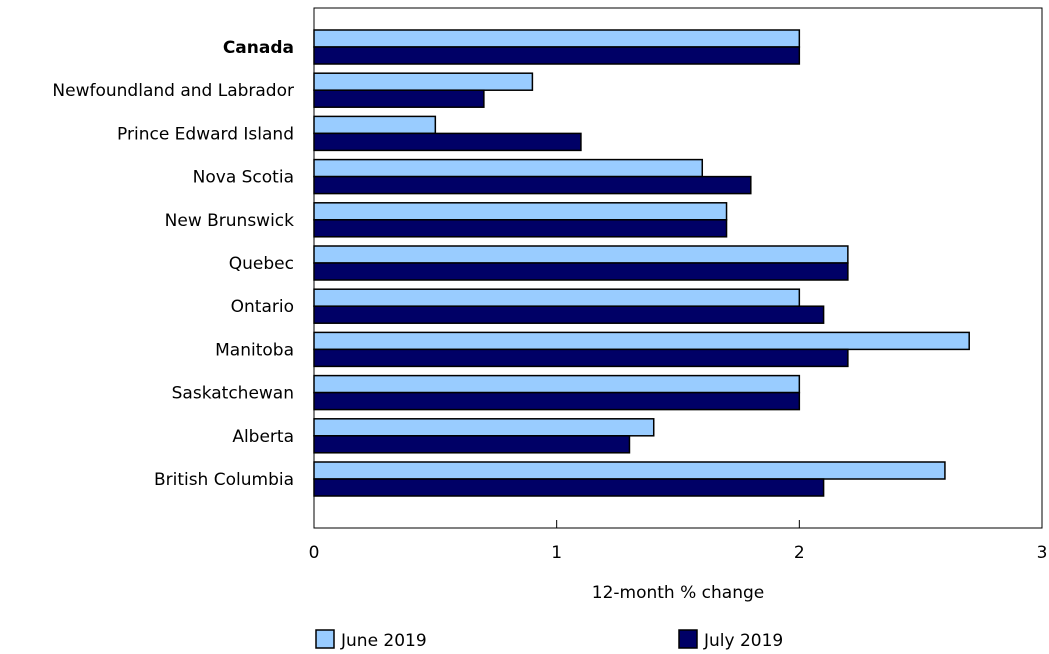 The image size is (1049, 654). Describe the element at coordinates (556, 553) in the screenshot. I see `x-tick-label: 1` at that location.